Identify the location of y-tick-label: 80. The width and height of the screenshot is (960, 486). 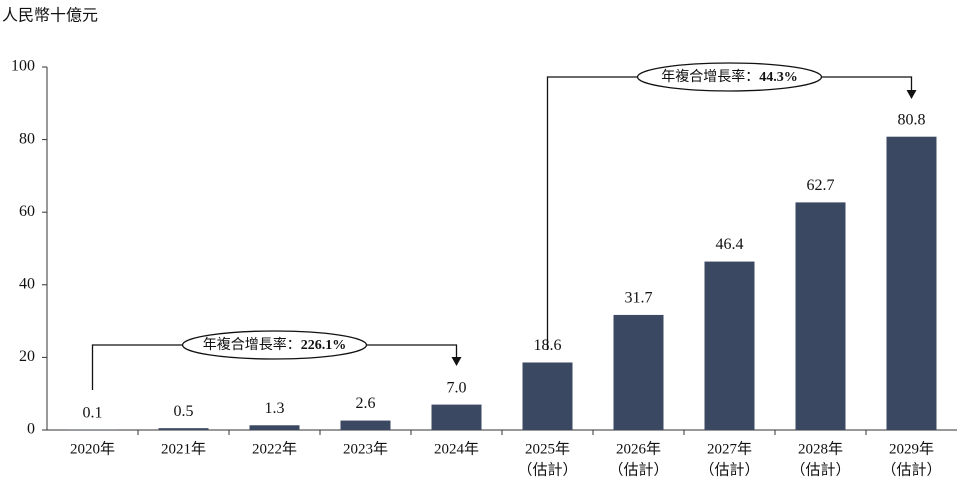
(27, 138).